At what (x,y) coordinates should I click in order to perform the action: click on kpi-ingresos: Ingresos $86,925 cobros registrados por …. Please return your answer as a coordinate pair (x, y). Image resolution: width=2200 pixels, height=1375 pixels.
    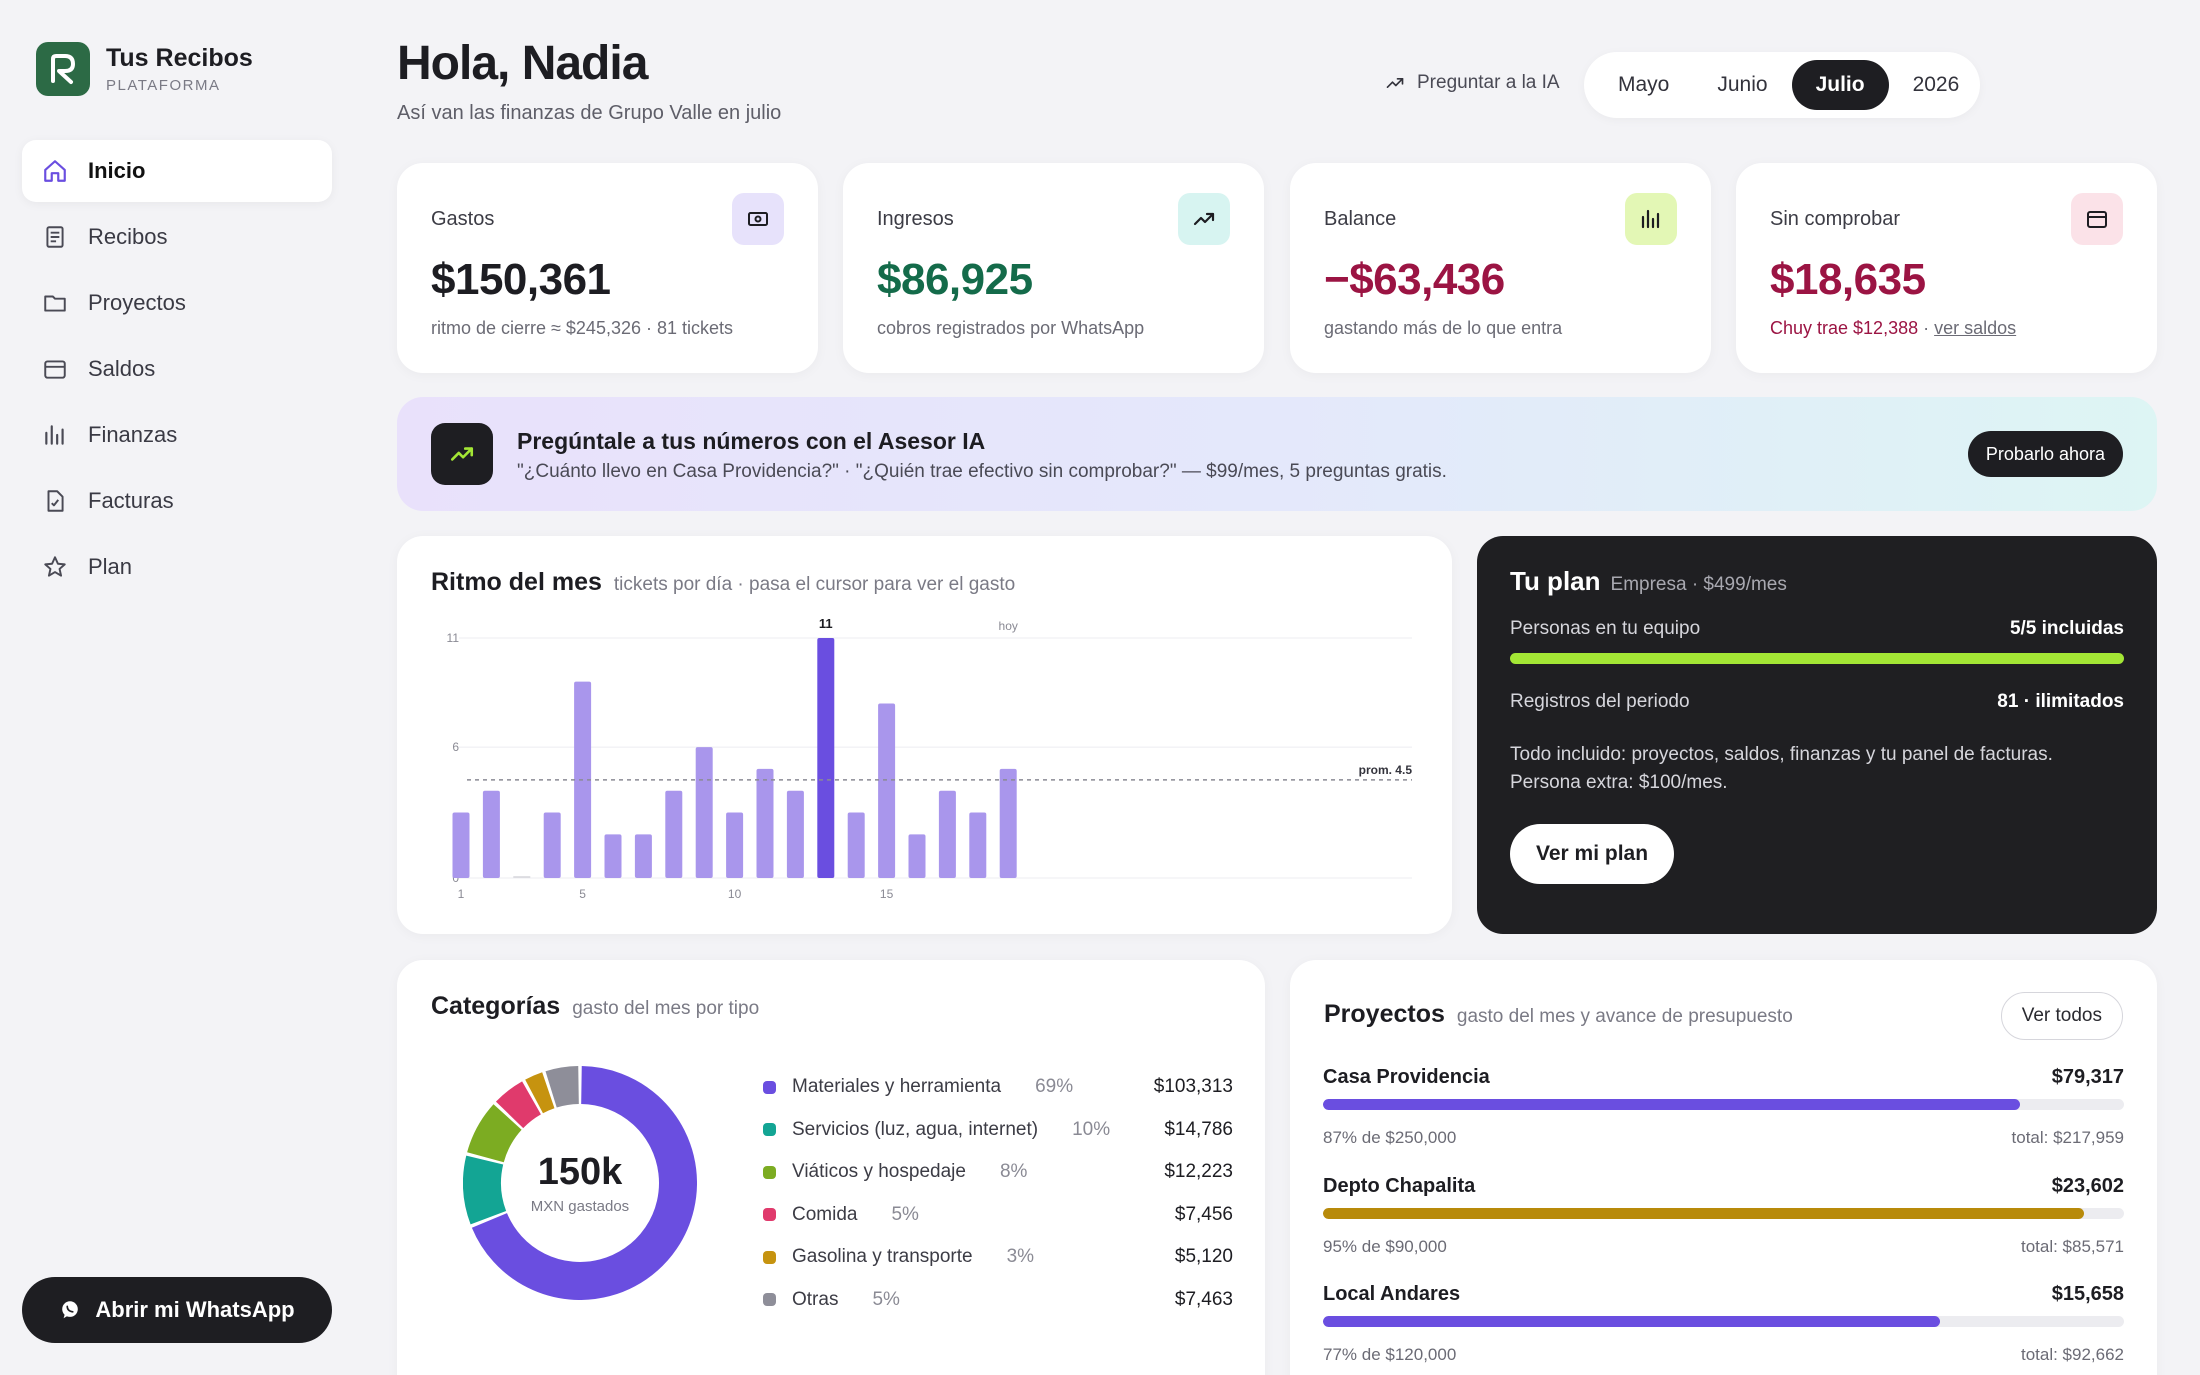
    Looking at the image, I should click on (1053, 268).